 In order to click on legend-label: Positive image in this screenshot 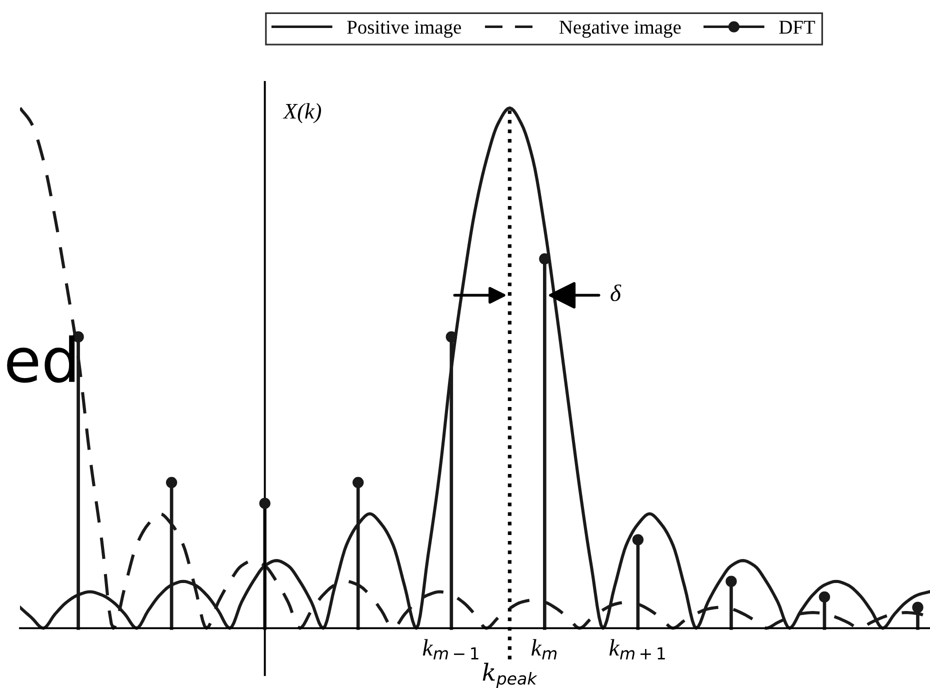, I will do `click(404, 29)`.